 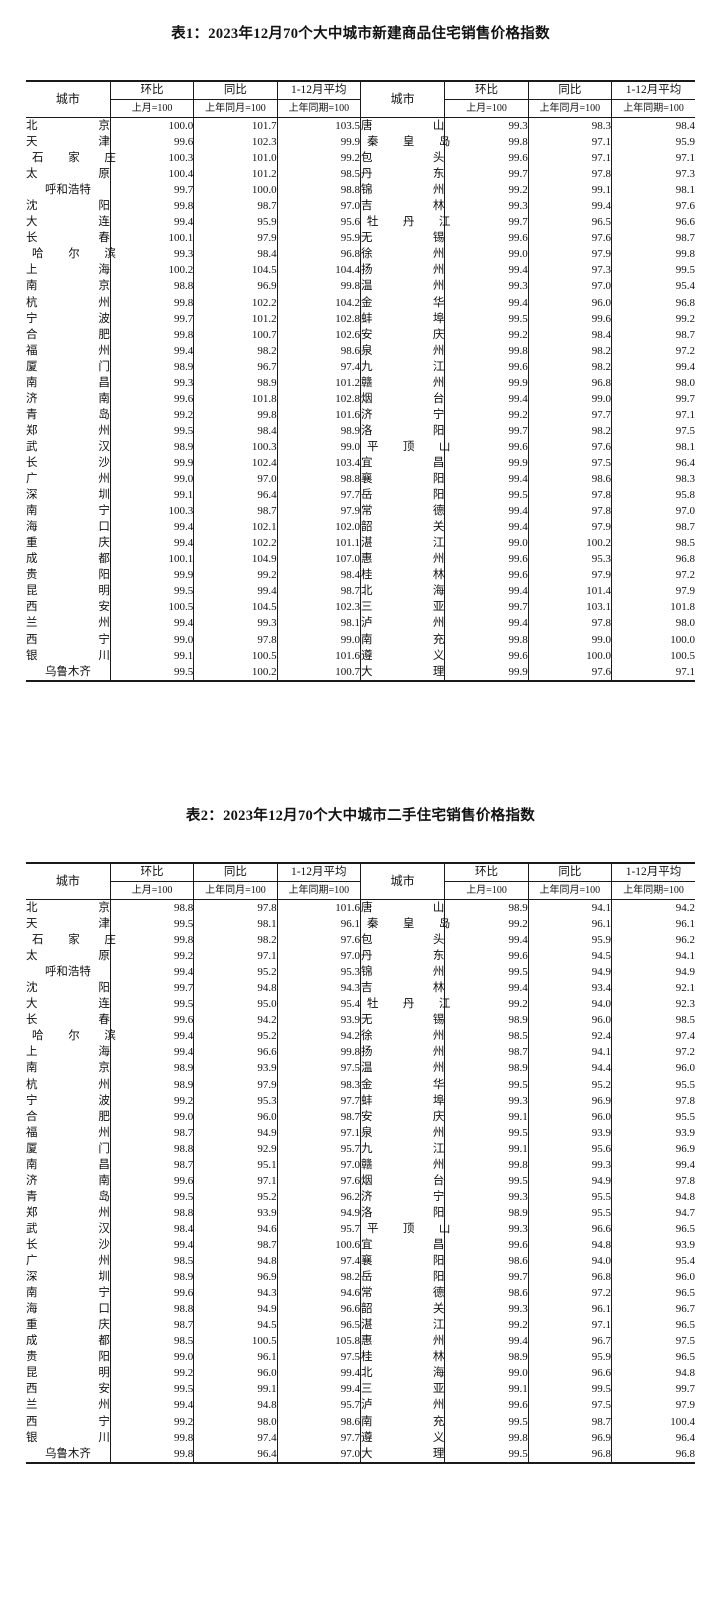 I want to click on value-mom-right: 99.2, so click(x=486, y=414).